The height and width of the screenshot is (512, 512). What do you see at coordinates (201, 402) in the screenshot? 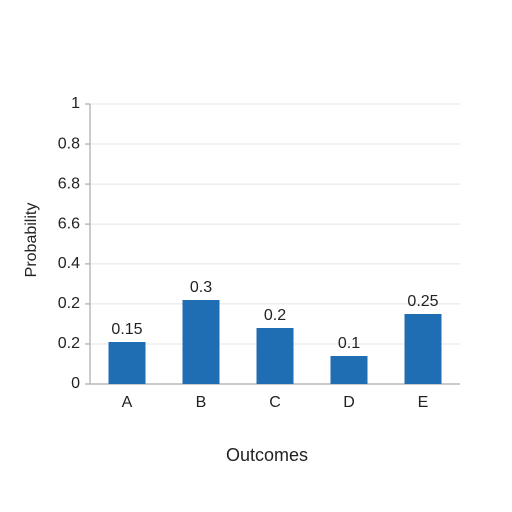
I see `x-tick-label: B` at bounding box center [201, 402].